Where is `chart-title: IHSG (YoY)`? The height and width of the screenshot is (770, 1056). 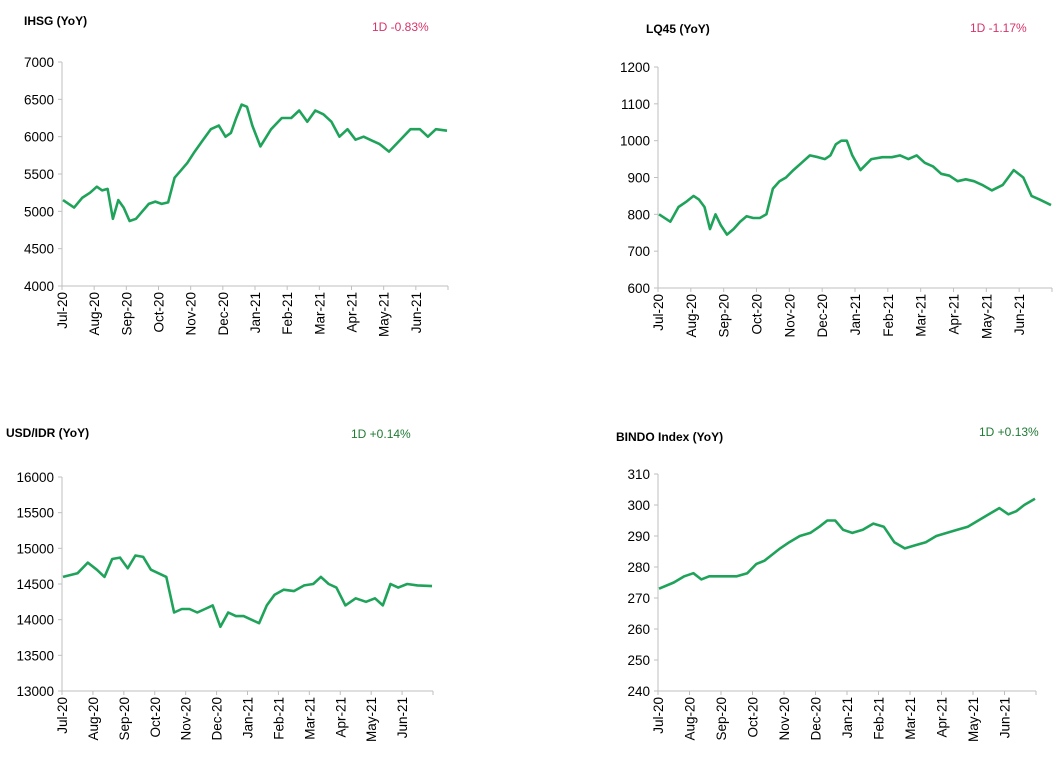
chart-title: IHSG (YoY) is located at coordinates (56, 21).